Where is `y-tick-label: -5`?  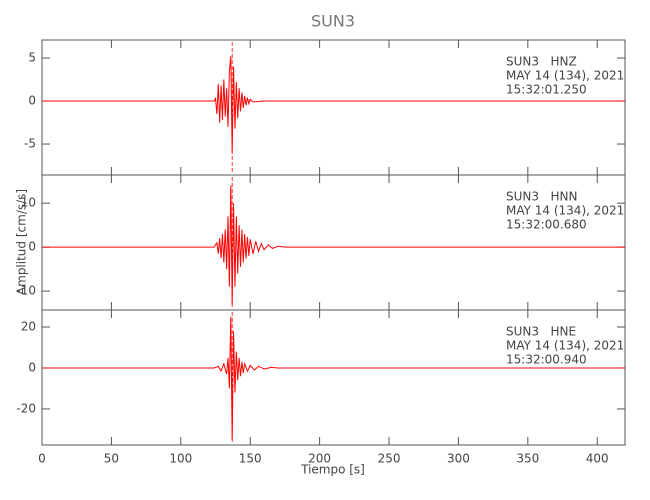 y-tick-label: -5 is located at coordinates (30, 144).